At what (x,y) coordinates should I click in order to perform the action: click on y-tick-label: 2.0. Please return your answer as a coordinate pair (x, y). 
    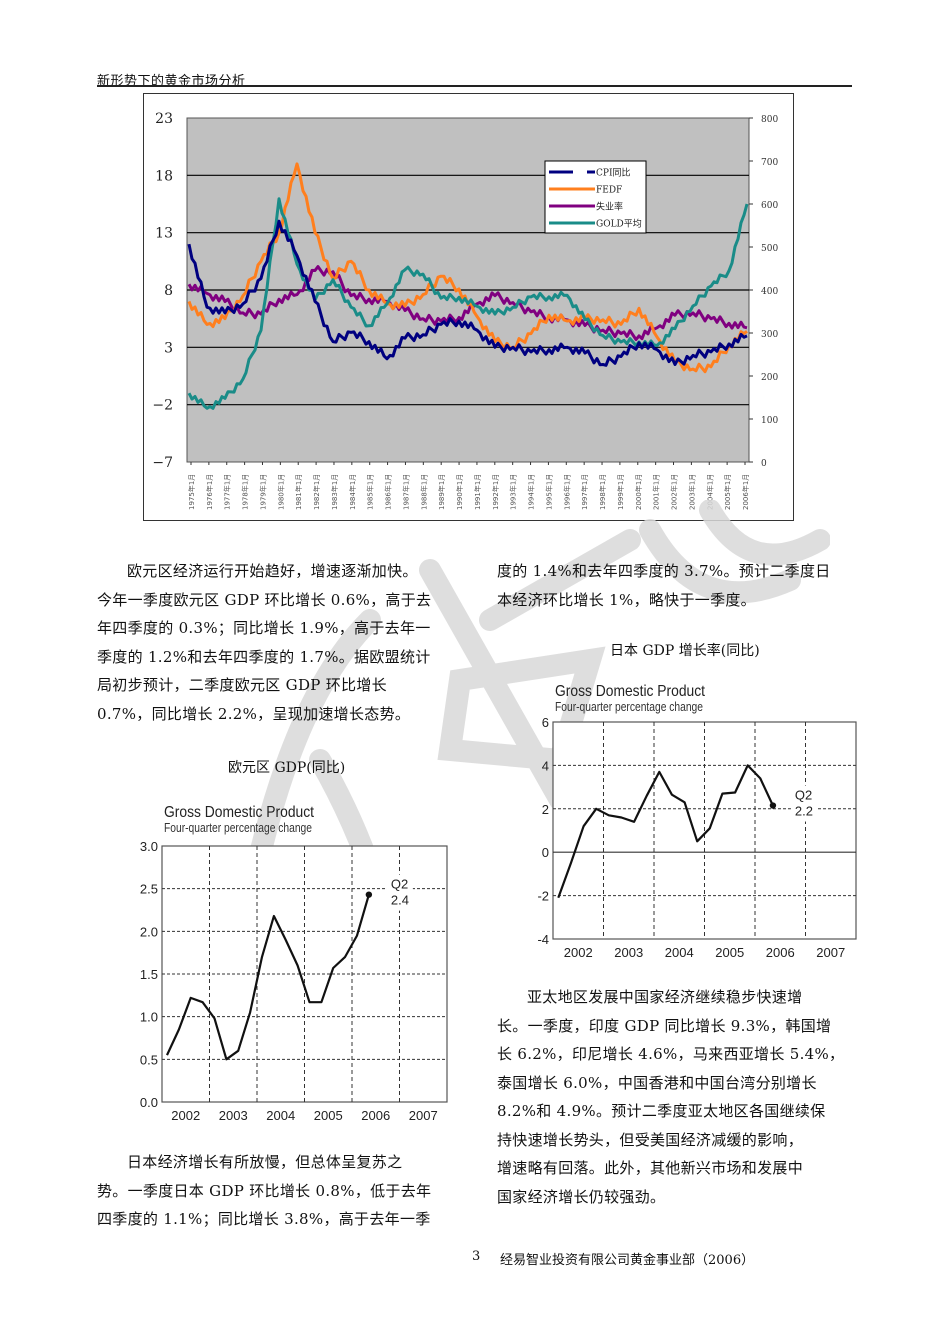
    Looking at the image, I should click on (149, 931).